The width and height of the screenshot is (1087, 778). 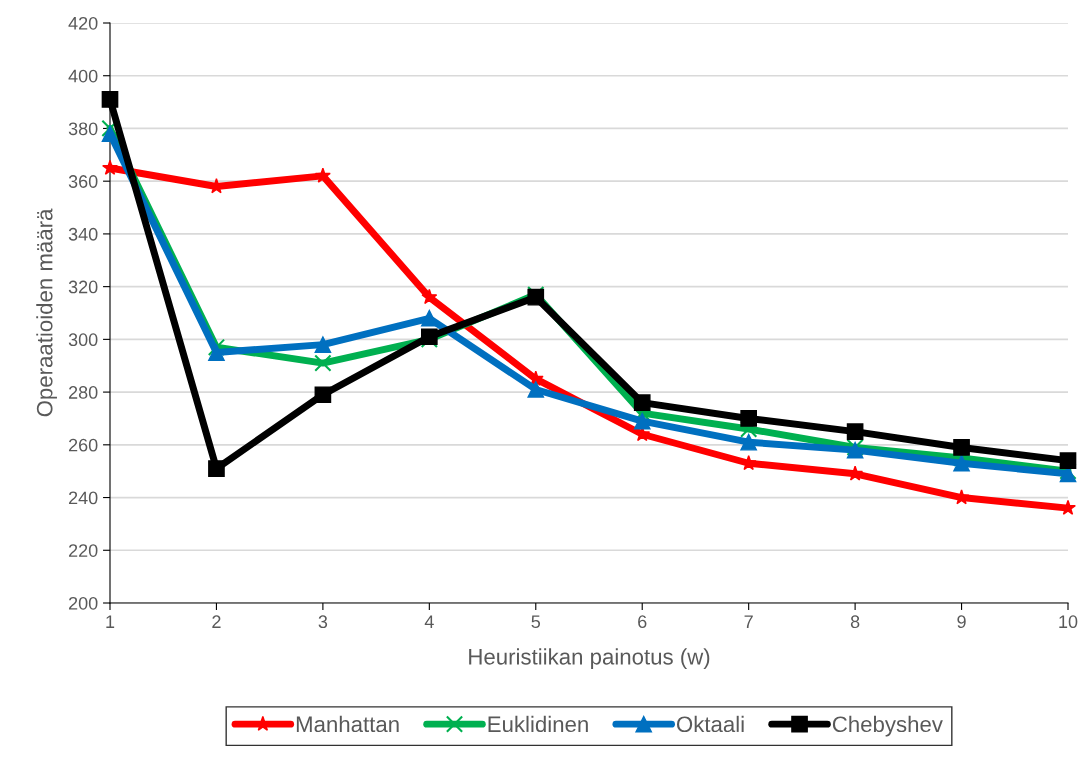 What do you see at coordinates (83, 603) in the screenshot?
I see `y-tick-label: 200` at bounding box center [83, 603].